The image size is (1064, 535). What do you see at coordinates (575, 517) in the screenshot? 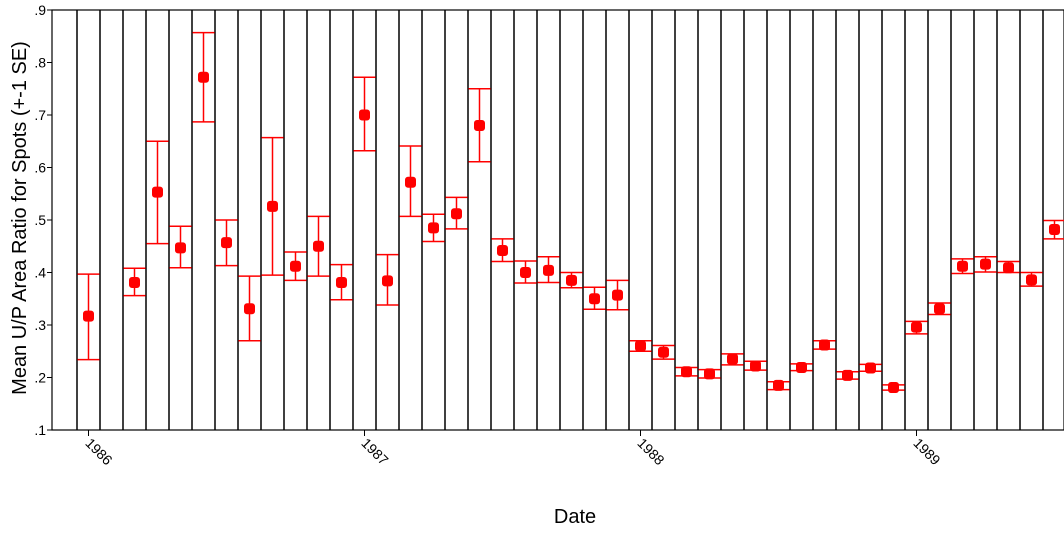
I see `x-axis-title: Date` at bounding box center [575, 517].